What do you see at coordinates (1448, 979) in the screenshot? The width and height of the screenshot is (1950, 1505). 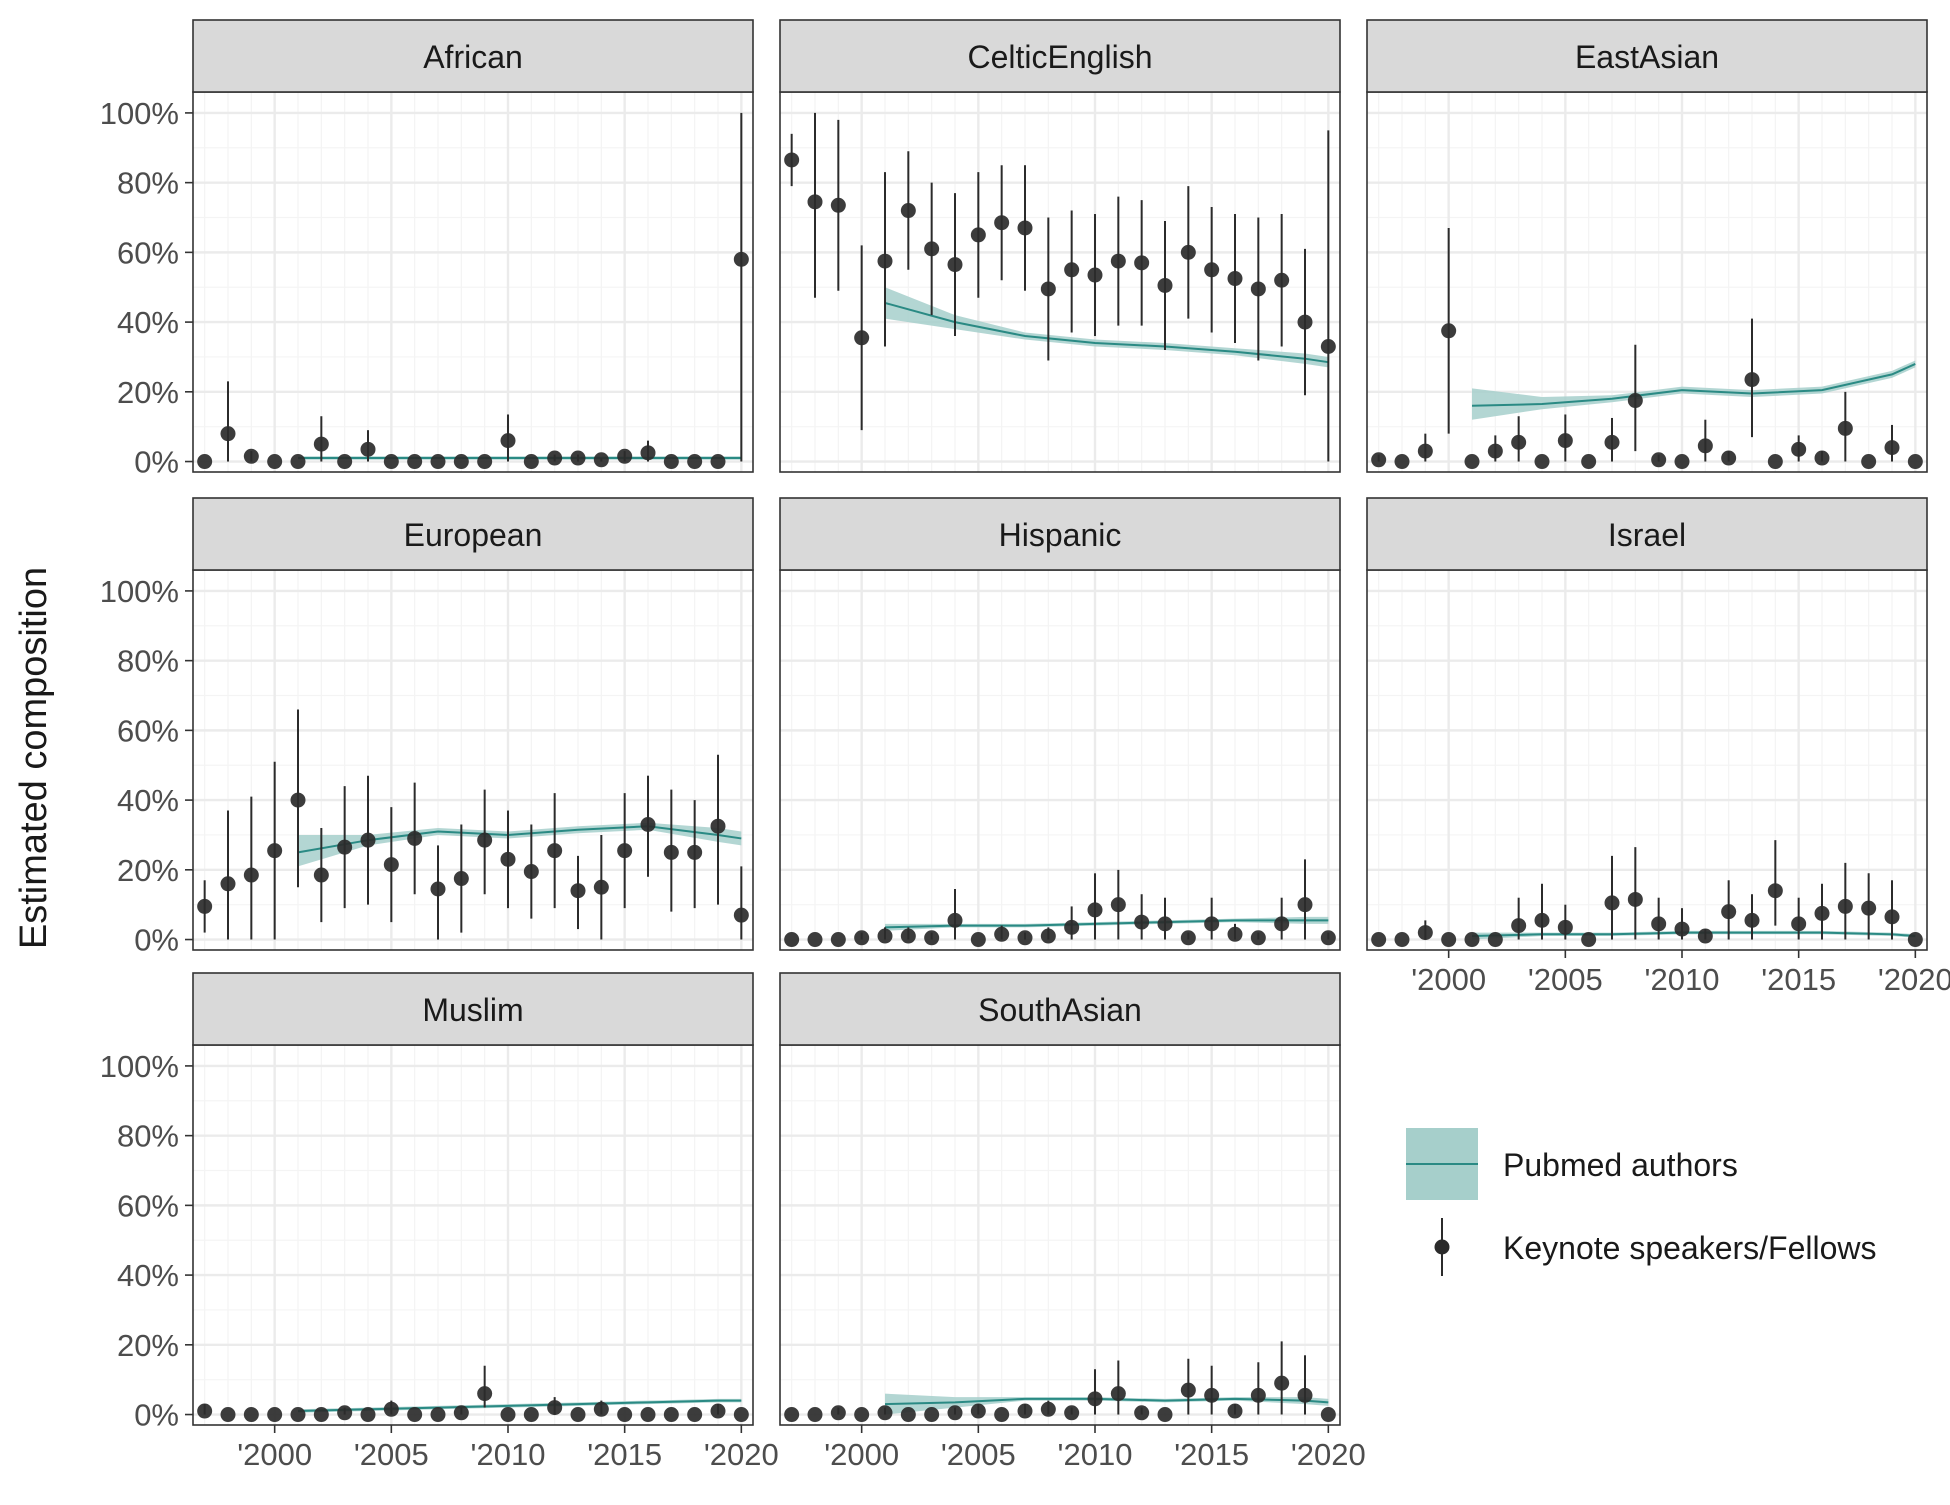 I see `x-tick-label: '2000` at bounding box center [1448, 979].